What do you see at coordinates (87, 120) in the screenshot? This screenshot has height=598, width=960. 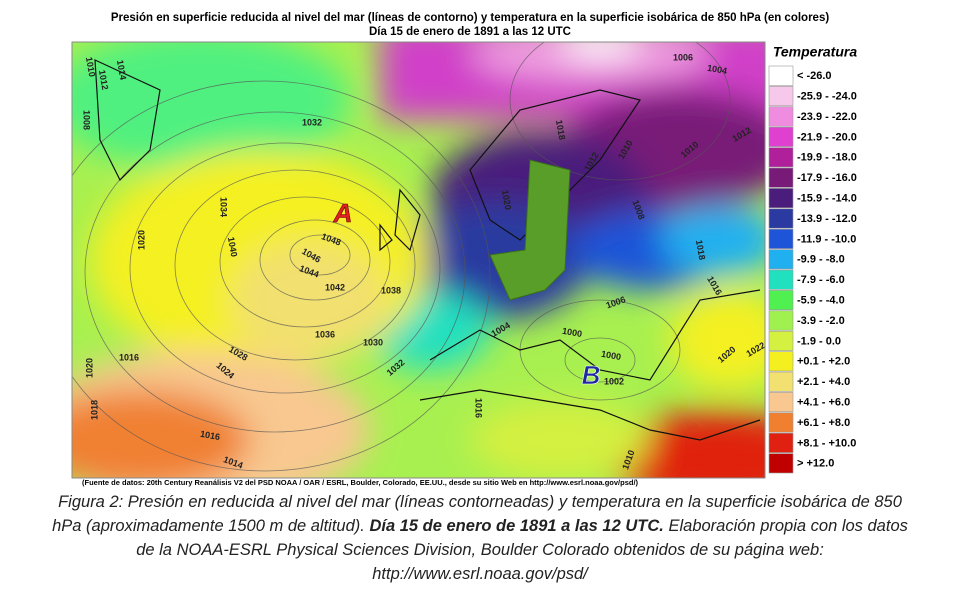 I see `contour-label: 1008` at bounding box center [87, 120].